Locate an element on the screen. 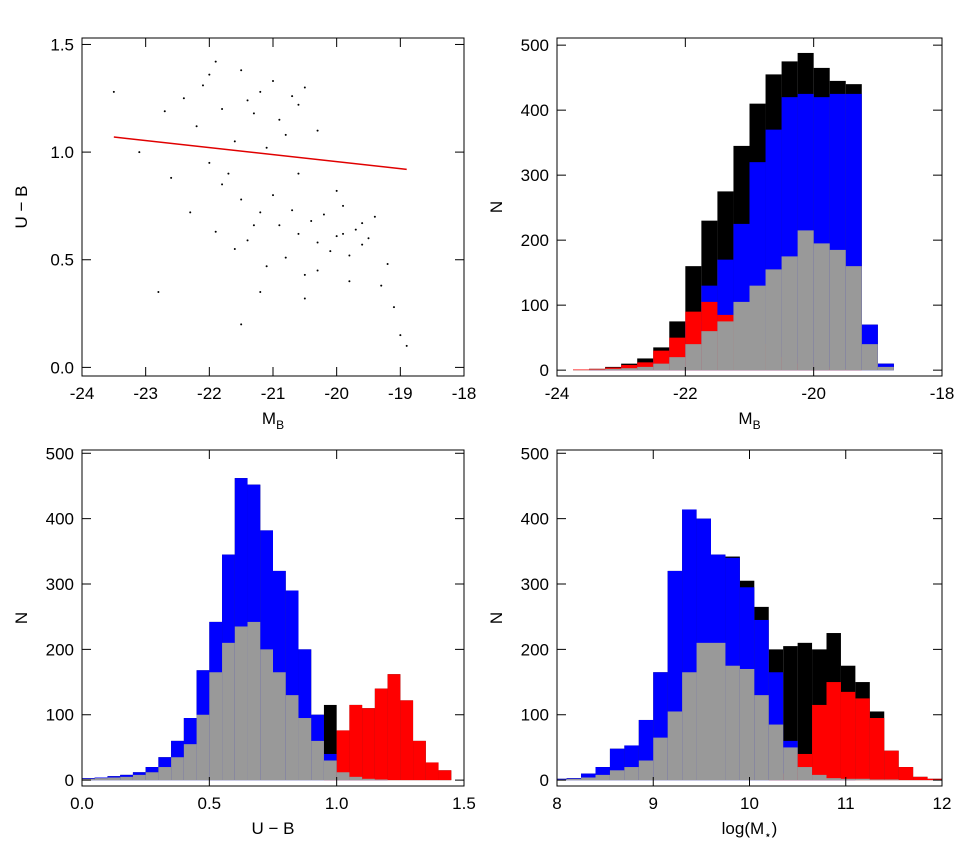 The height and width of the screenshot is (866, 969). x-tick-label: 10 is located at coordinates (749, 803).